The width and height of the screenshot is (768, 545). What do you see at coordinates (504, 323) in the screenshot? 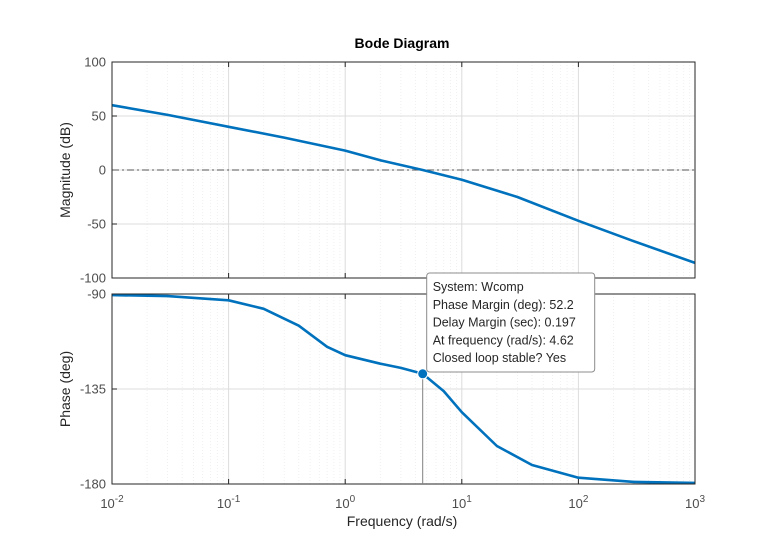
I see `datatip-line: Delay Margin (sec): 0.197` at bounding box center [504, 323].